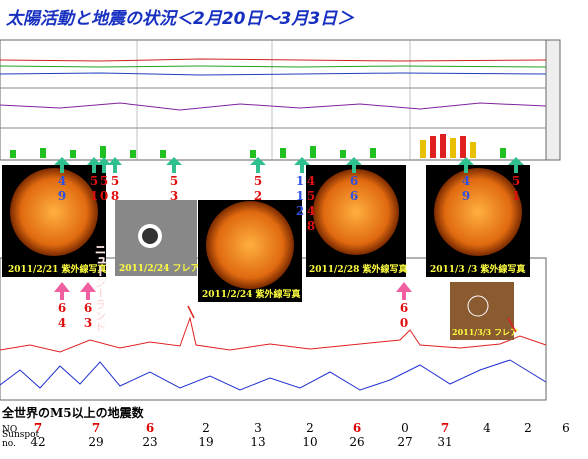 The height and width of the screenshot is (459, 588). Describe the element at coordinates (358, 269) in the screenshot. I see `photo-caption: 2011/2/28 紫外線写真` at that location.